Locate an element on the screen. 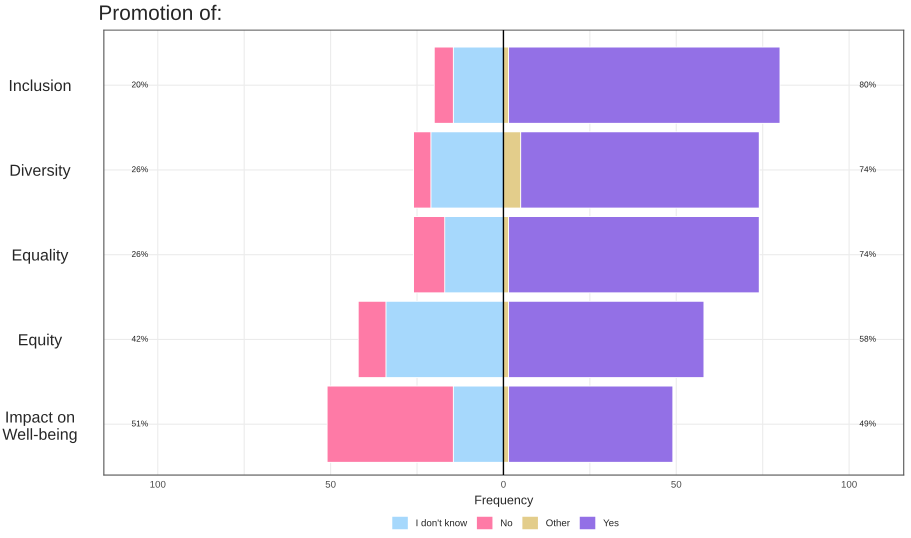  x-axis-title: Frequency is located at coordinates (504, 501).